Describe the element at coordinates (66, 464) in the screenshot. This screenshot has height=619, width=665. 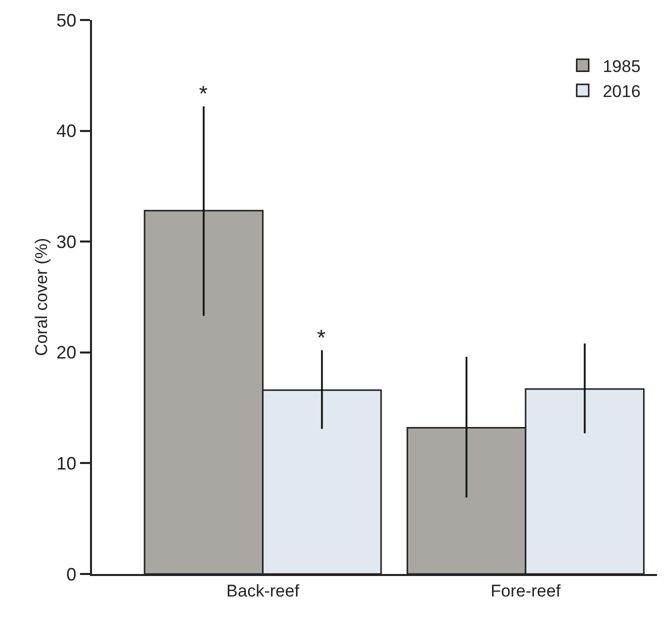
I see `y-tick-label: 10` at that location.